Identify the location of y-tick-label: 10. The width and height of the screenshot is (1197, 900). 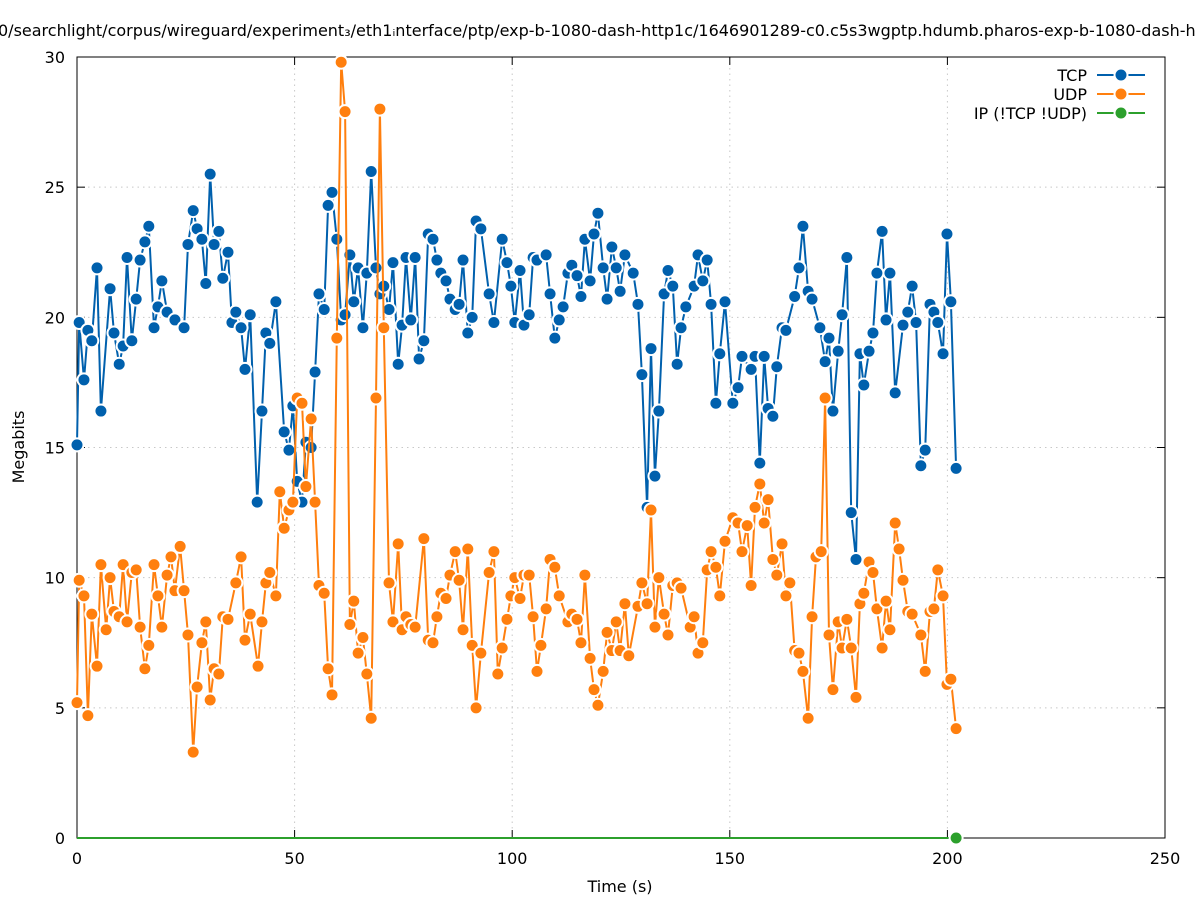
(55, 578).